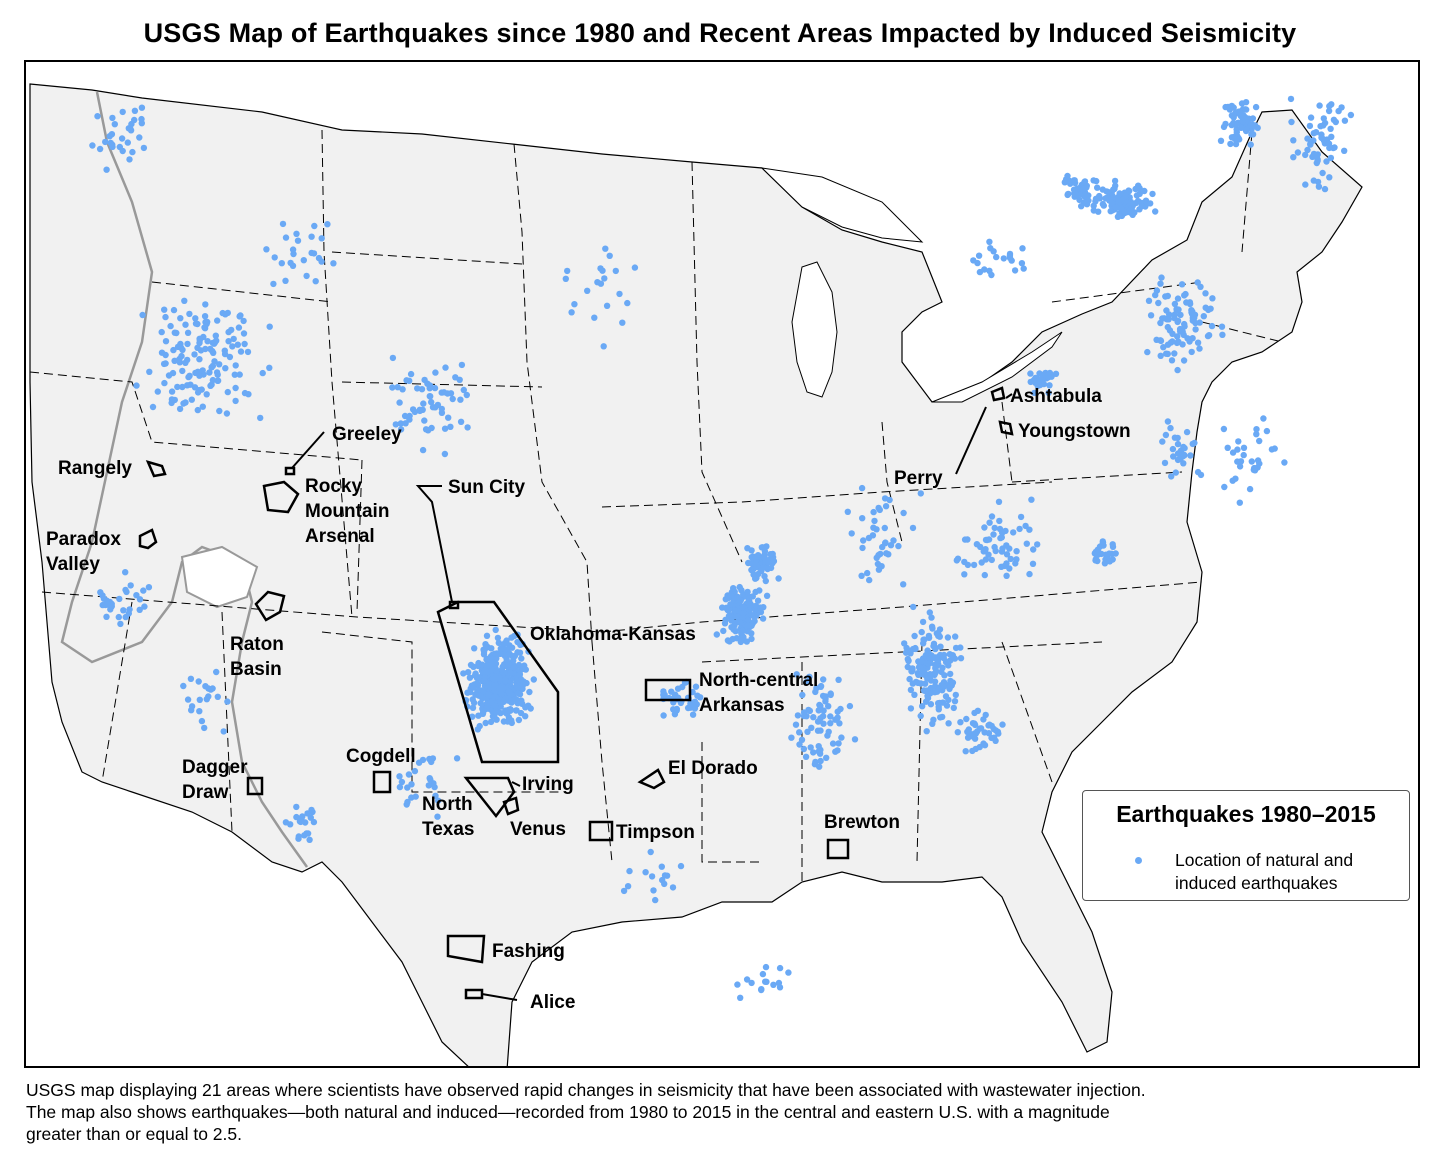  I want to click on area-north-texas, so click(489, 797).